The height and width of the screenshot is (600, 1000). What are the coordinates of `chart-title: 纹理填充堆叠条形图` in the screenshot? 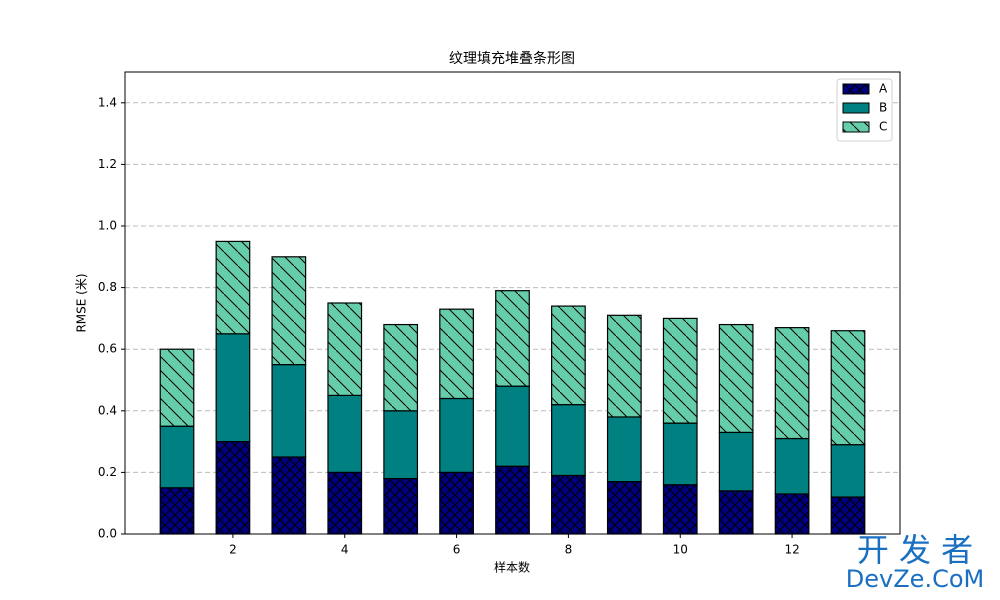 It's located at (512, 58).